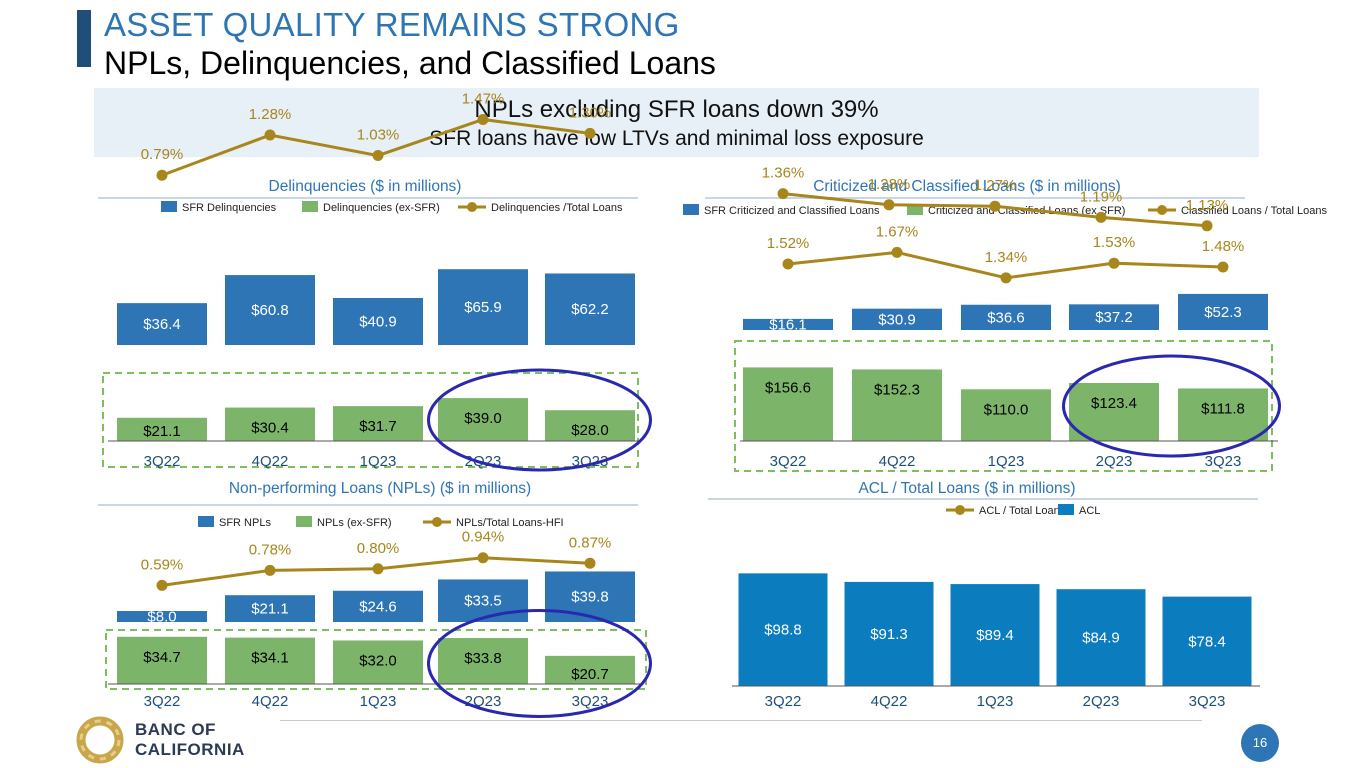 Image resolution: width=1365 pixels, height=768 pixels. What do you see at coordinates (1207, 701) in the screenshot?
I see `acl-x-tick-3Q23: 3Q23` at bounding box center [1207, 701].